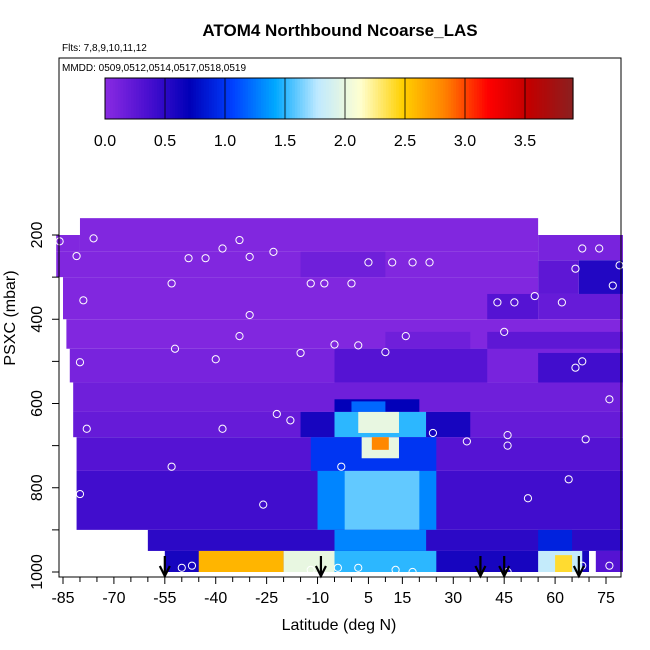 This screenshot has height=650, width=650. Describe the element at coordinates (10, 317) in the screenshot. I see `y-axis-label: PSXC (mbar)` at that location.